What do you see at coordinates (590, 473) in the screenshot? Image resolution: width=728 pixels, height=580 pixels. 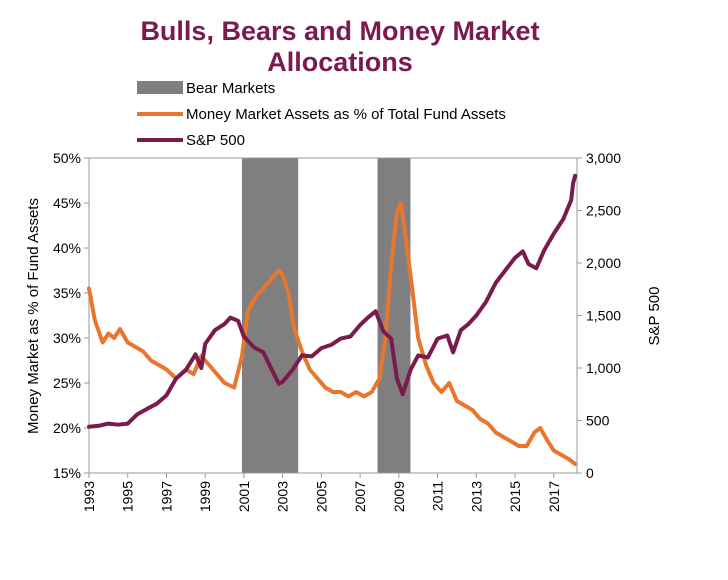 I see `right-tick-label-0: 0` at bounding box center [590, 473].